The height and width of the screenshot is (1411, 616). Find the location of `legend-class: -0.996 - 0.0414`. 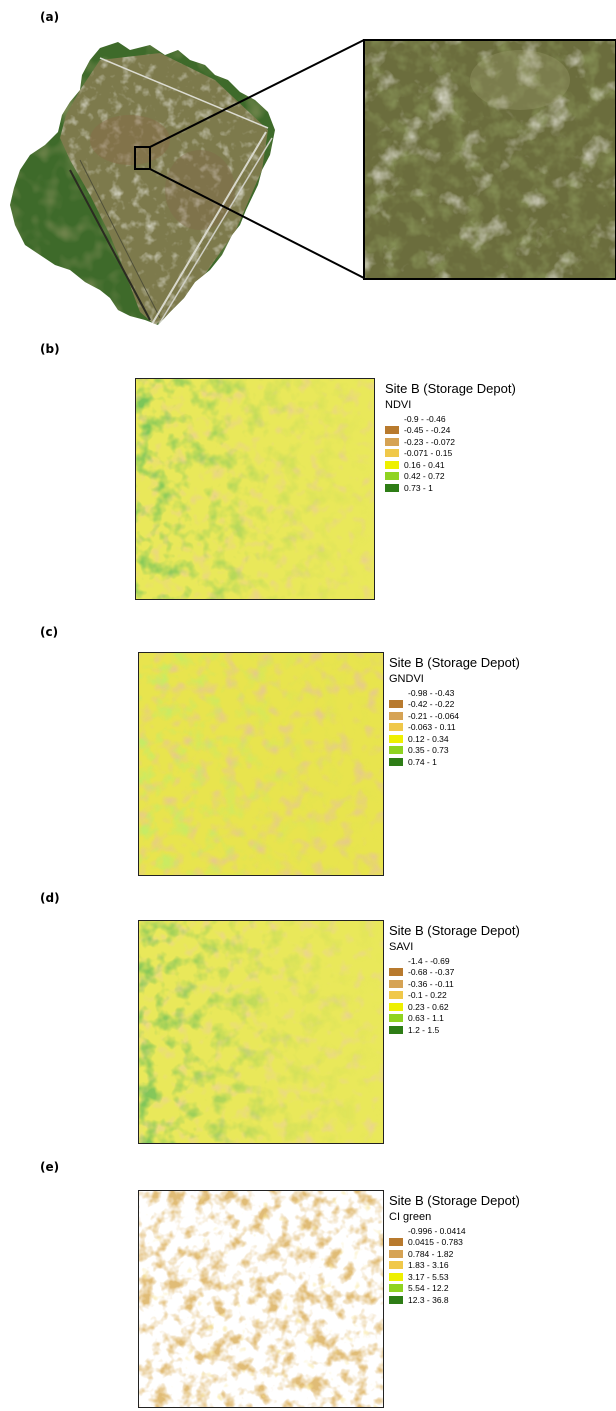

legend-class: -0.996 - 0.0414 is located at coordinates (500, 1231).